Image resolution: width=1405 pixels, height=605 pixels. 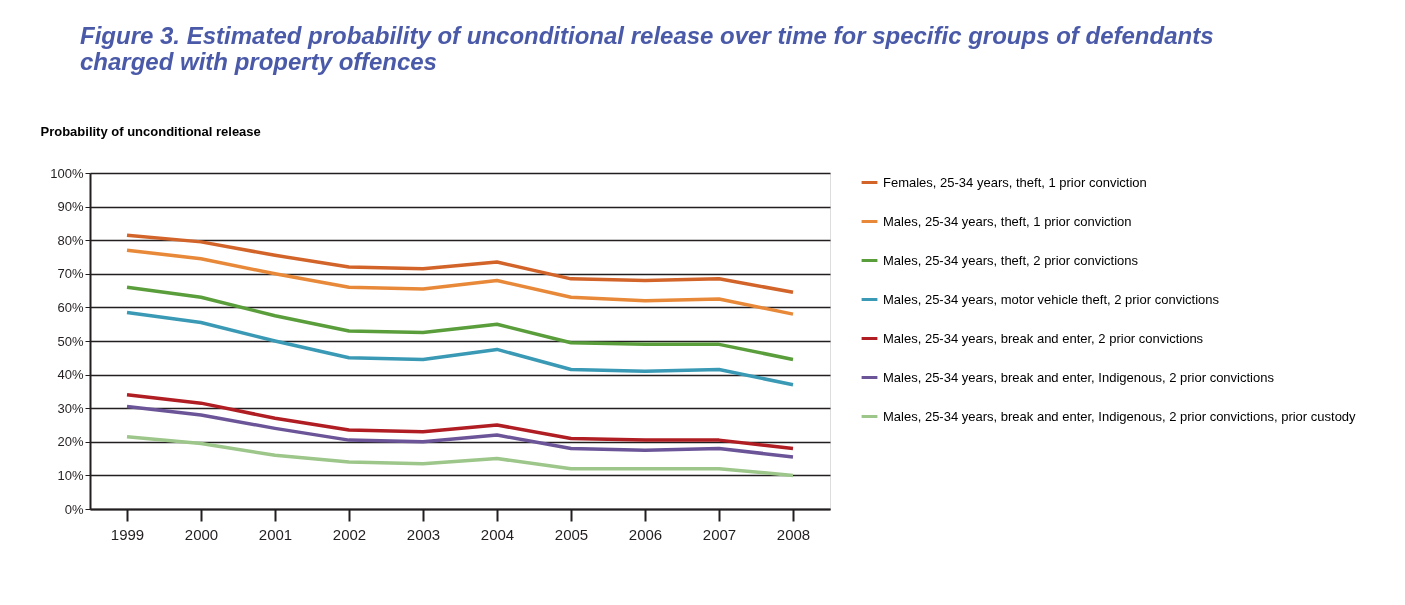 I want to click on y-tick-label: 0%, so click(x=74, y=509).